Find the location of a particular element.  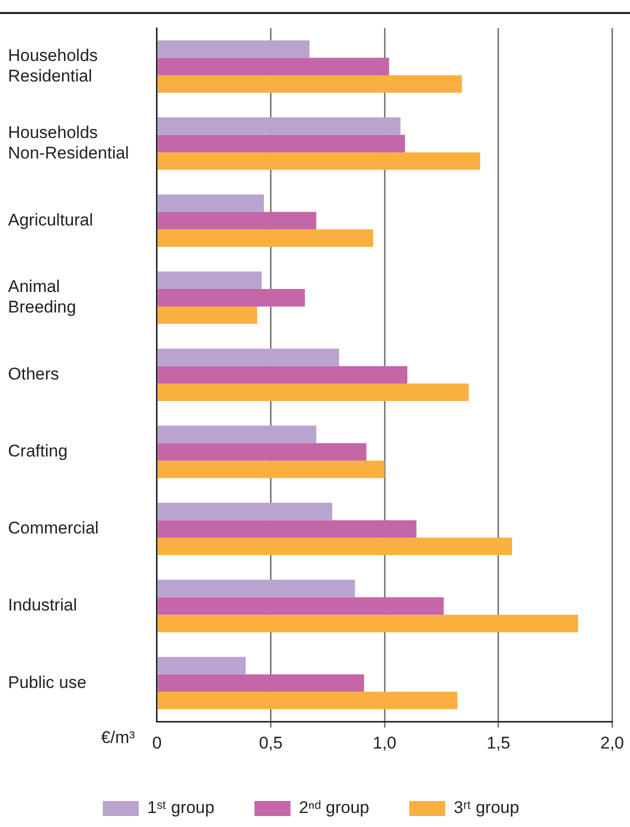

x-tick-label: 1,5 is located at coordinates (498, 742).